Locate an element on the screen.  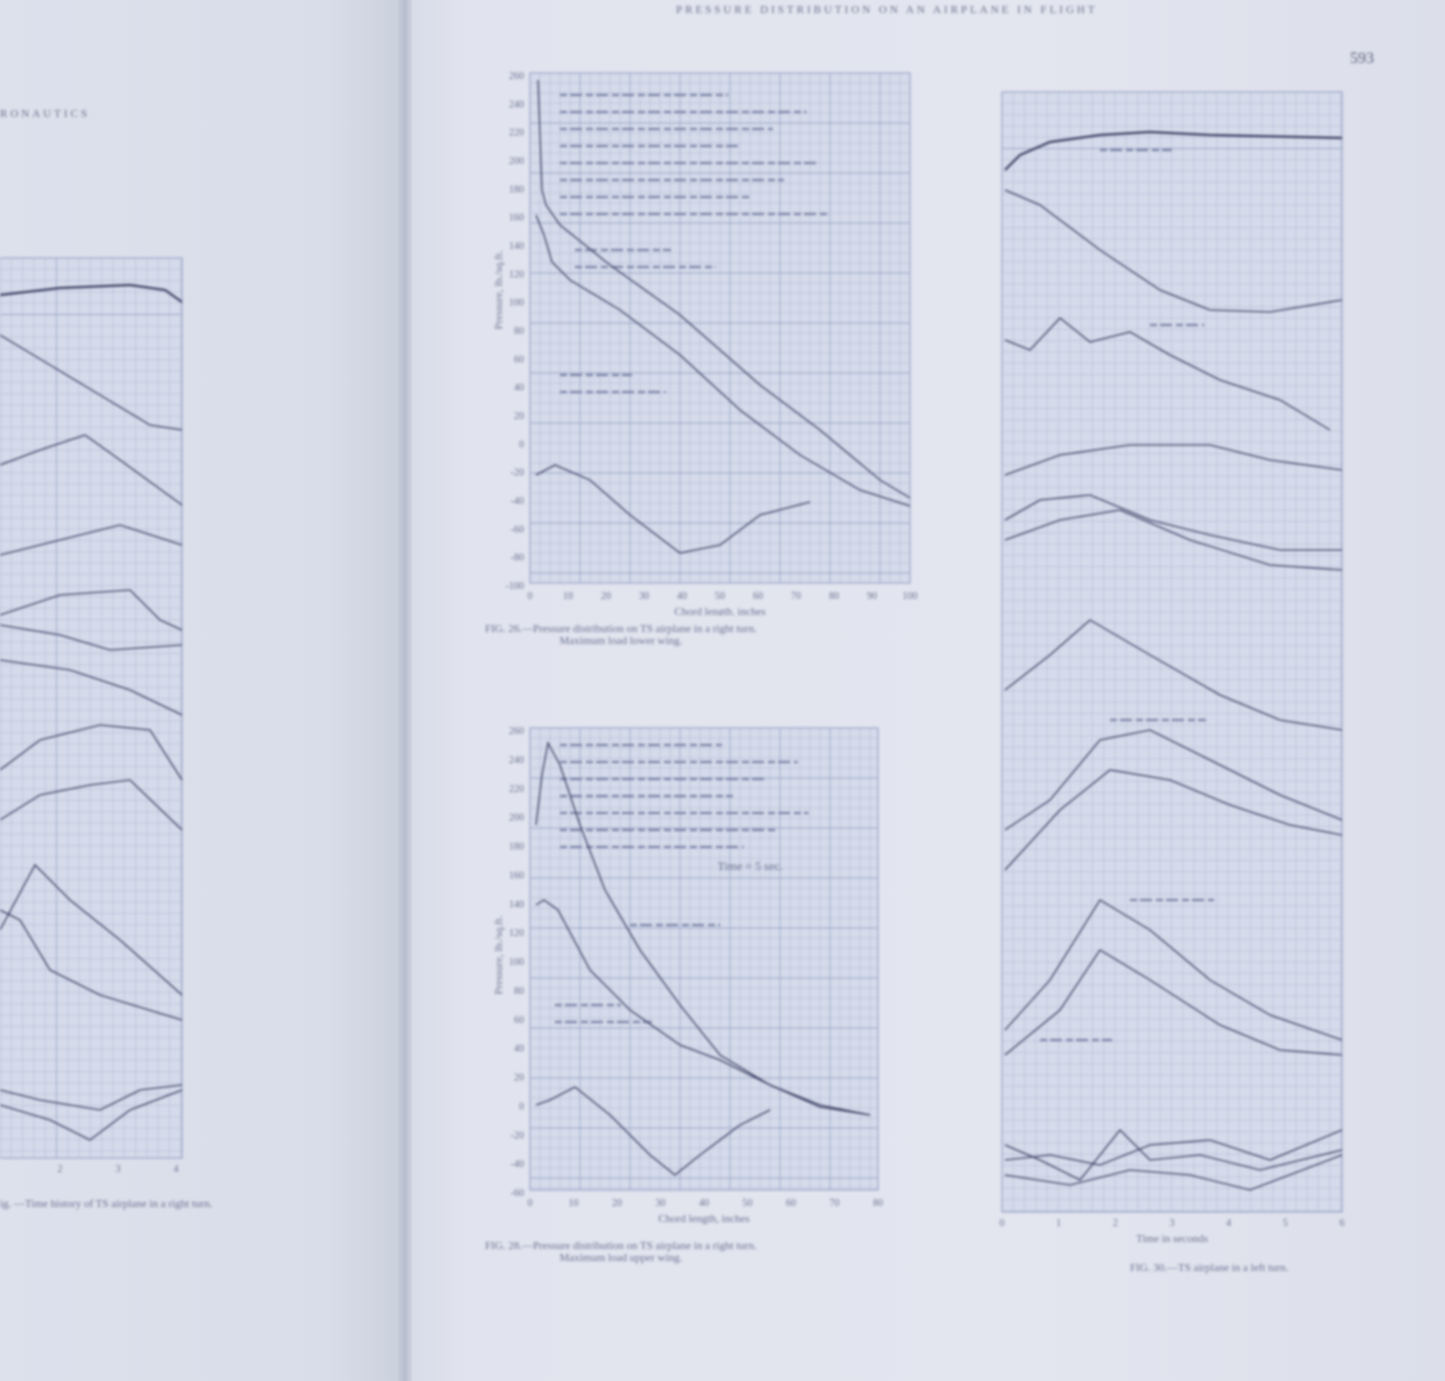
caption-line-2: Maximum load lower wing. is located at coordinates (621, 641).